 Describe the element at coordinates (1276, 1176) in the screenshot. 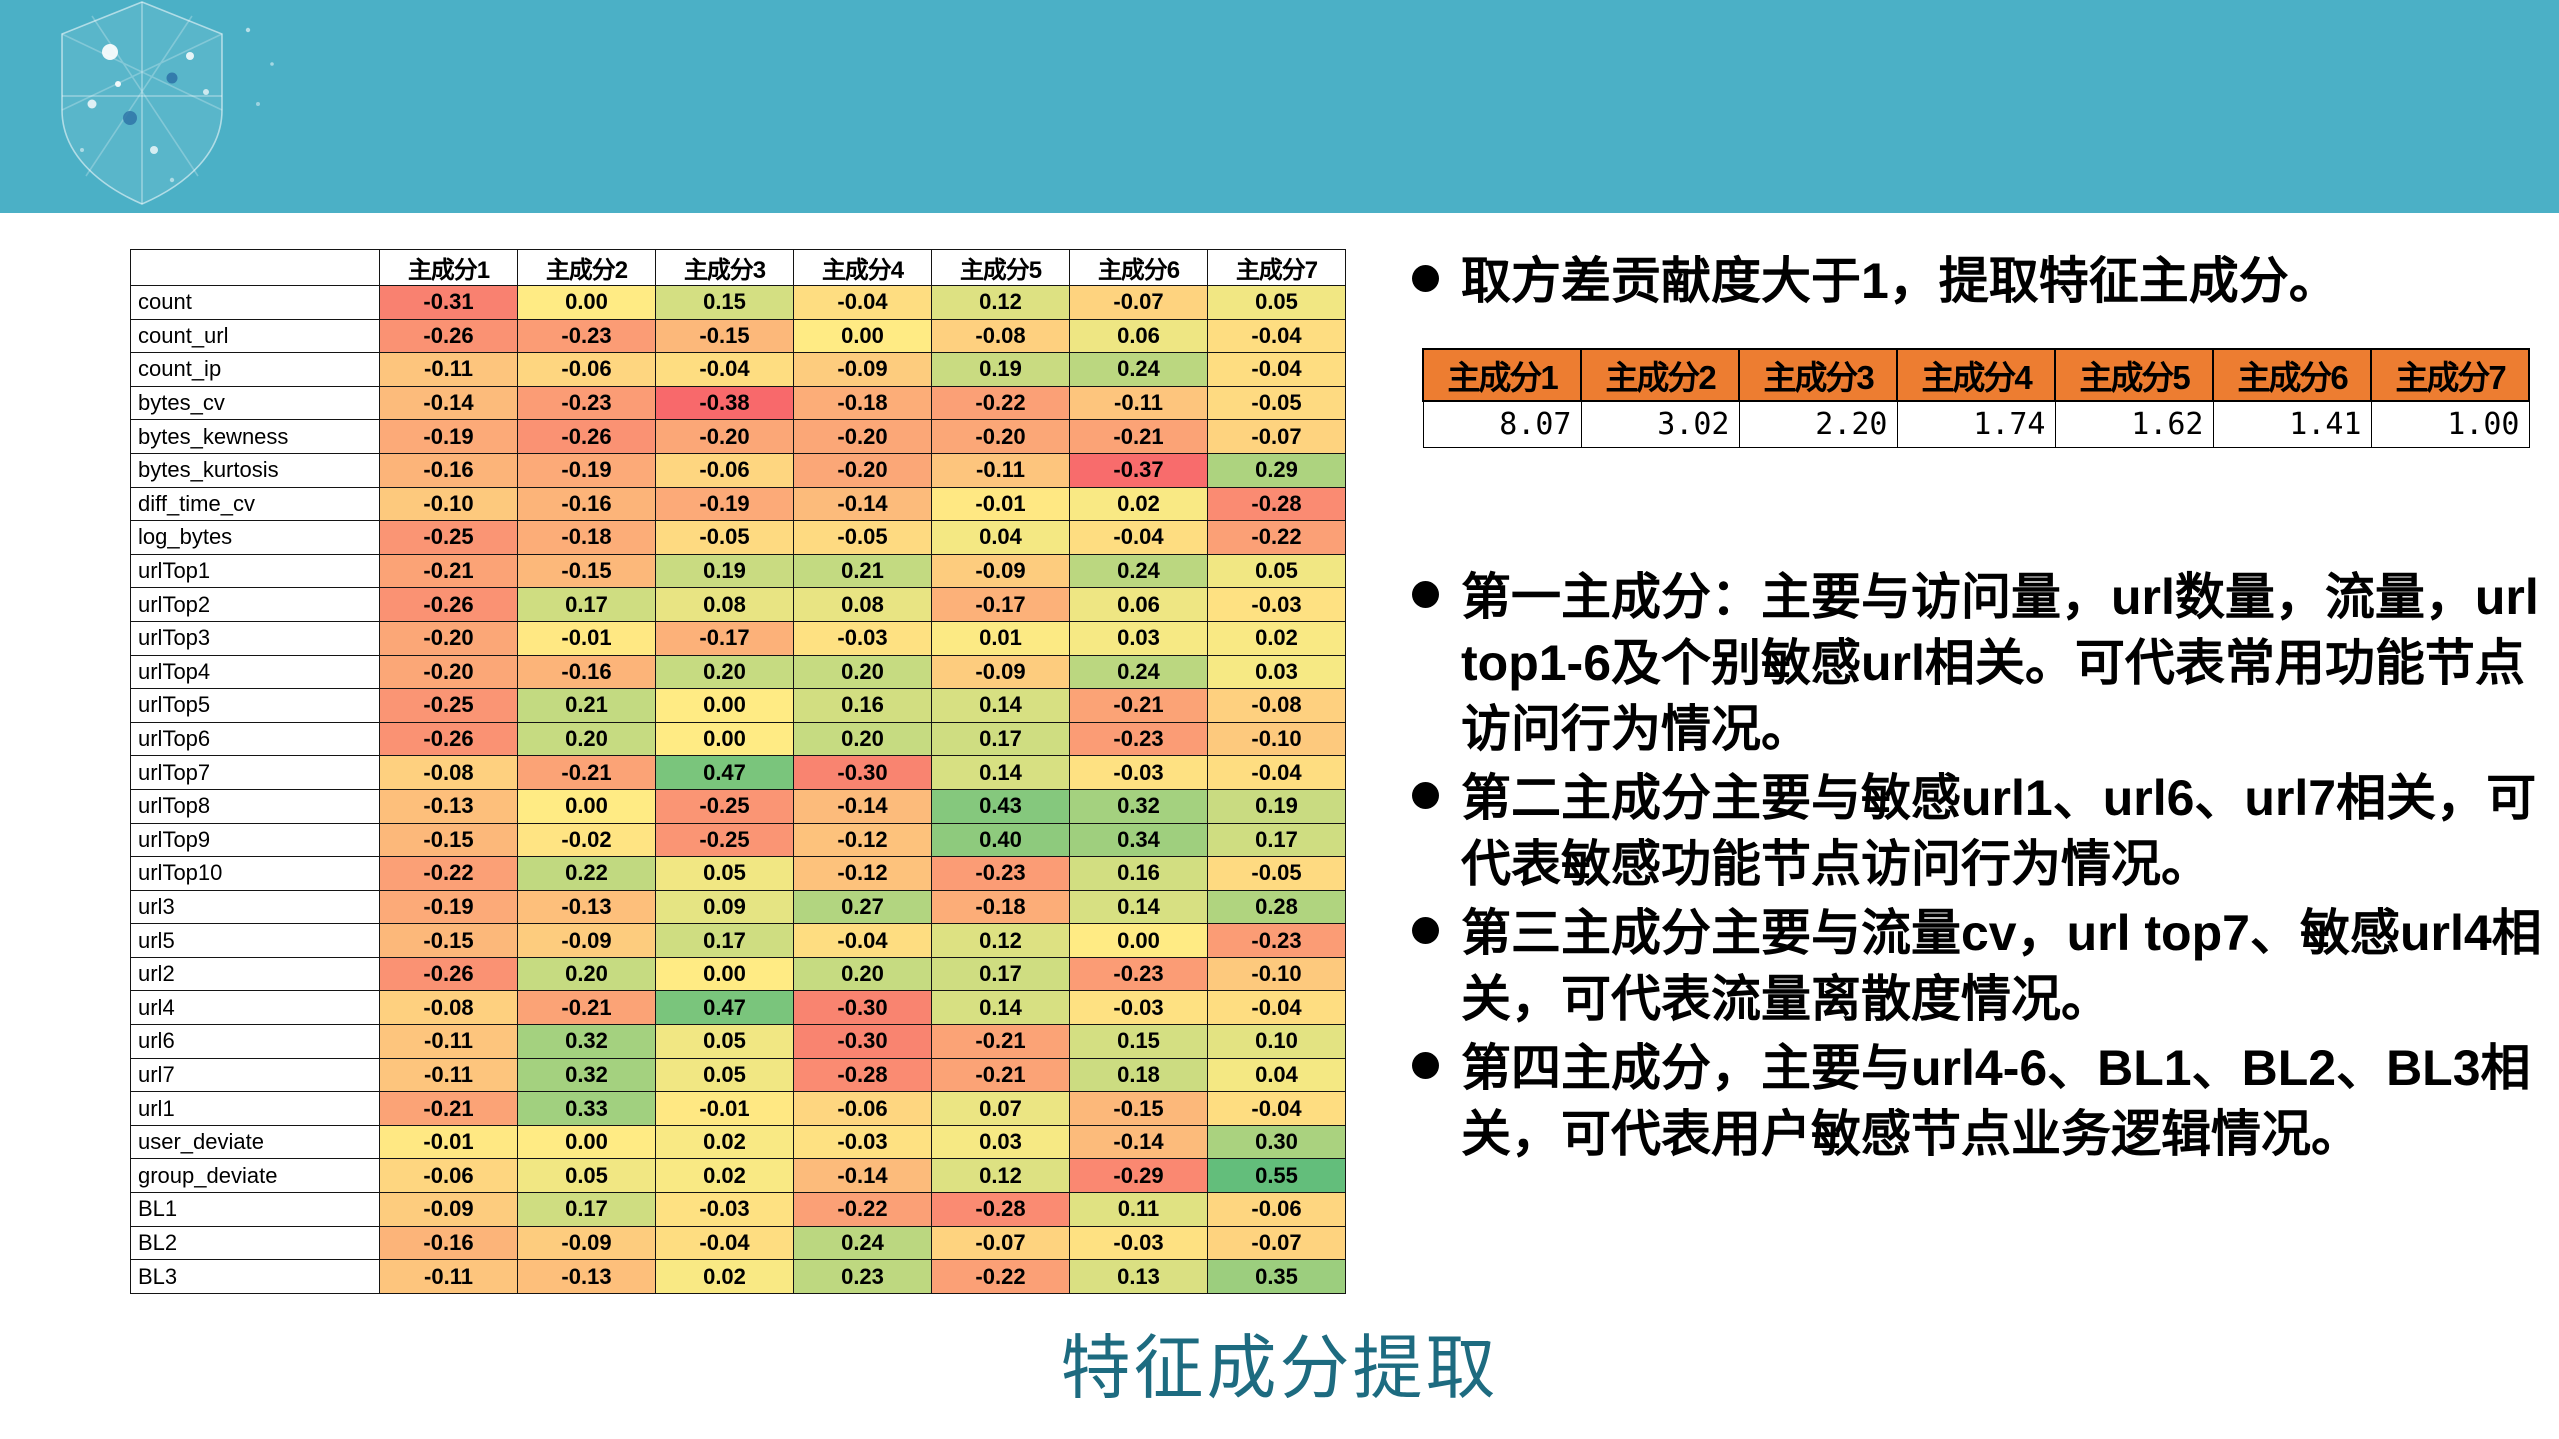

I see `heatmap-cell: 0.55` at that location.